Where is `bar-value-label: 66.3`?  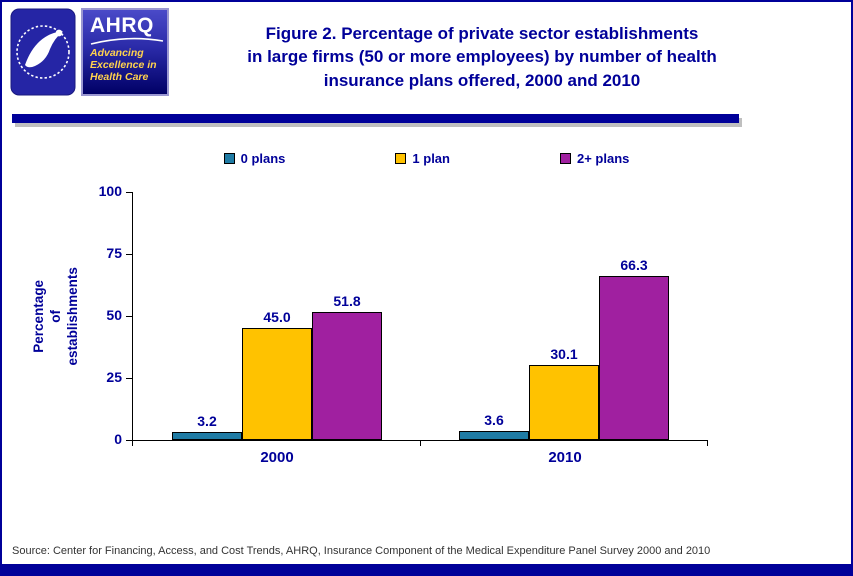
bar-value-label: 66.3 is located at coordinates (634, 265).